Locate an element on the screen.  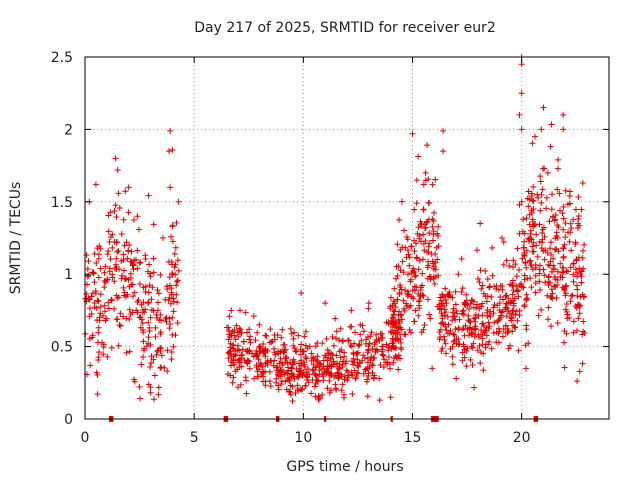
y-tick-label: 0.5 is located at coordinates (62, 348).